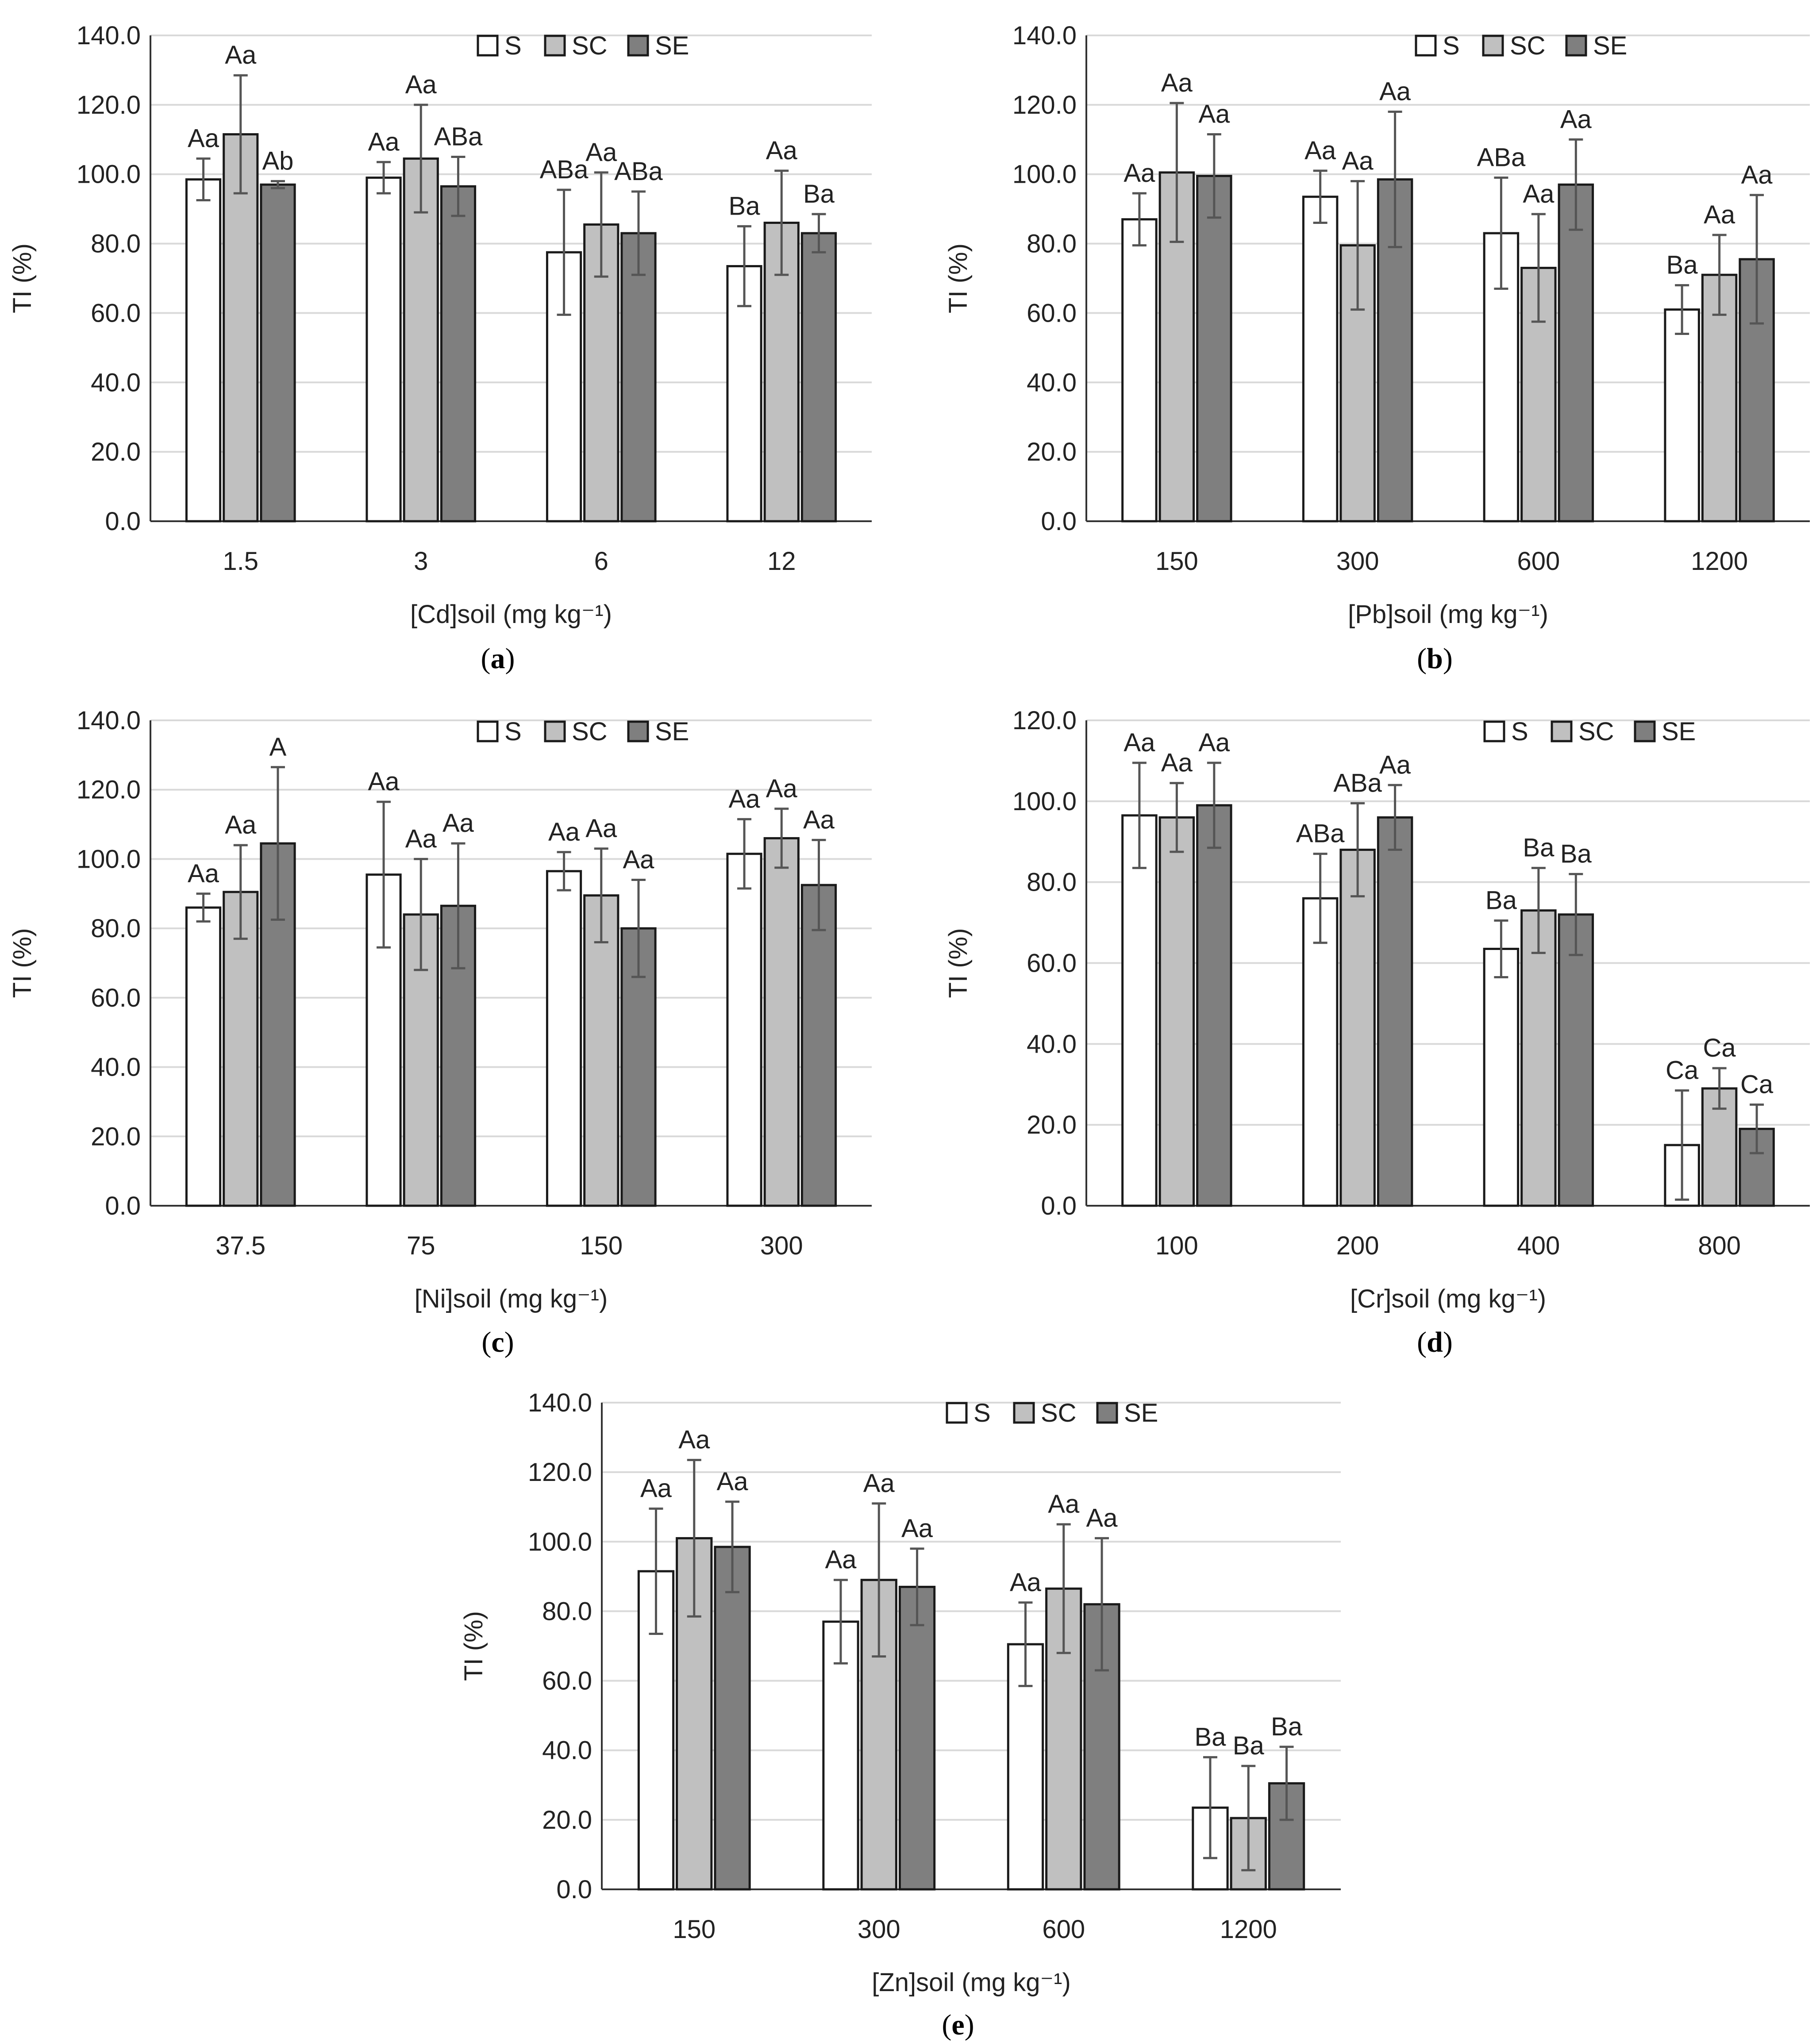 This screenshot has height=2042, width=1820. What do you see at coordinates (958, 2025) in the screenshot?
I see `panel-label: (e)` at bounding box center [958, 2025].